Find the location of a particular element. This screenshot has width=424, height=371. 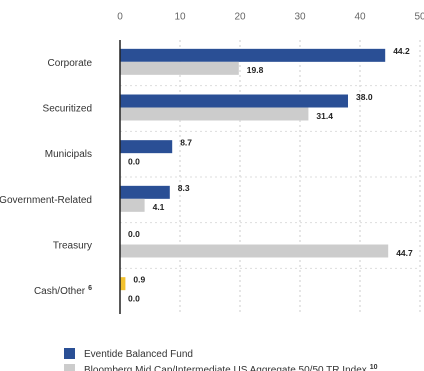

footnote: 10 is located at coordinates (374, 367).